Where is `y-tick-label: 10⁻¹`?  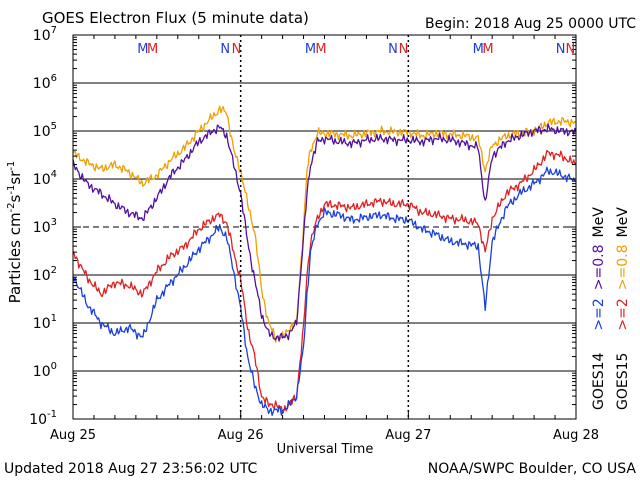 y-tick-label: 10⁻¹ is located at coordinates (43, 418).